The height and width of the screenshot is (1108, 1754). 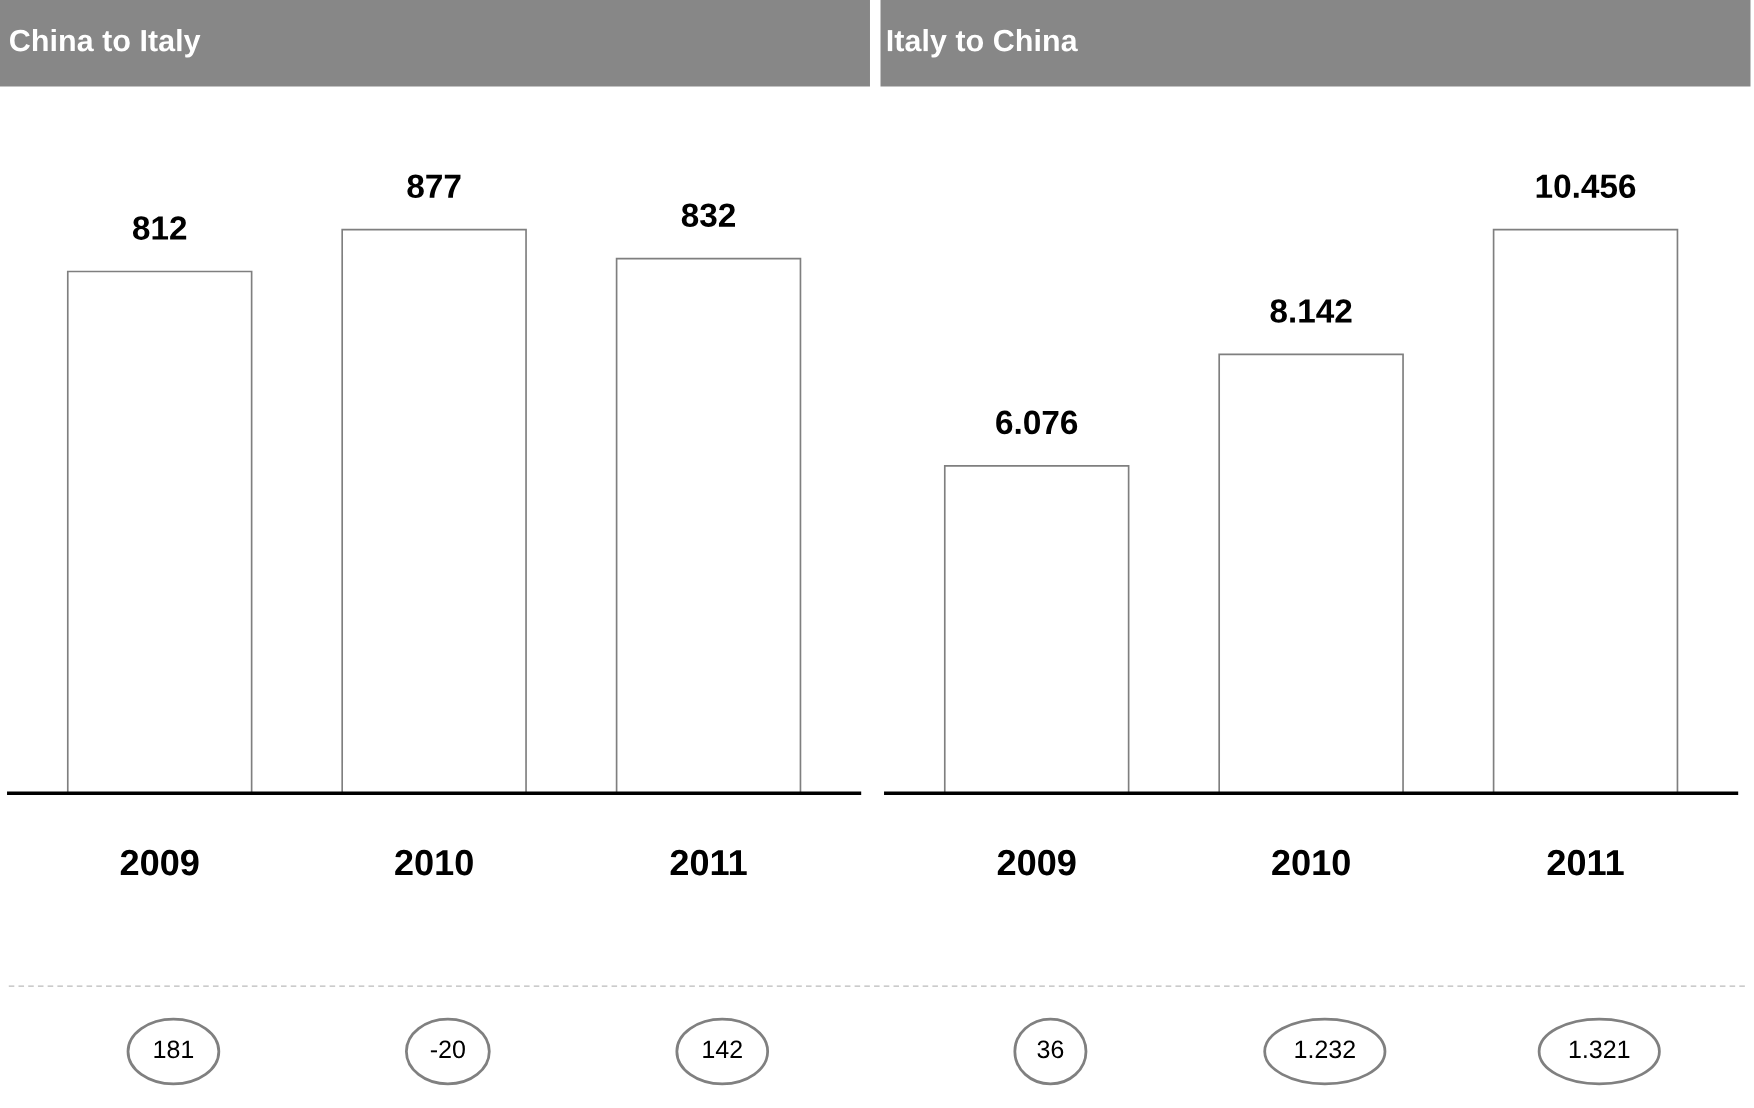 What do you see at coordinates (434, 186) in the screenshot?
I see `data-label: 877` at bounding box center [434, 186].